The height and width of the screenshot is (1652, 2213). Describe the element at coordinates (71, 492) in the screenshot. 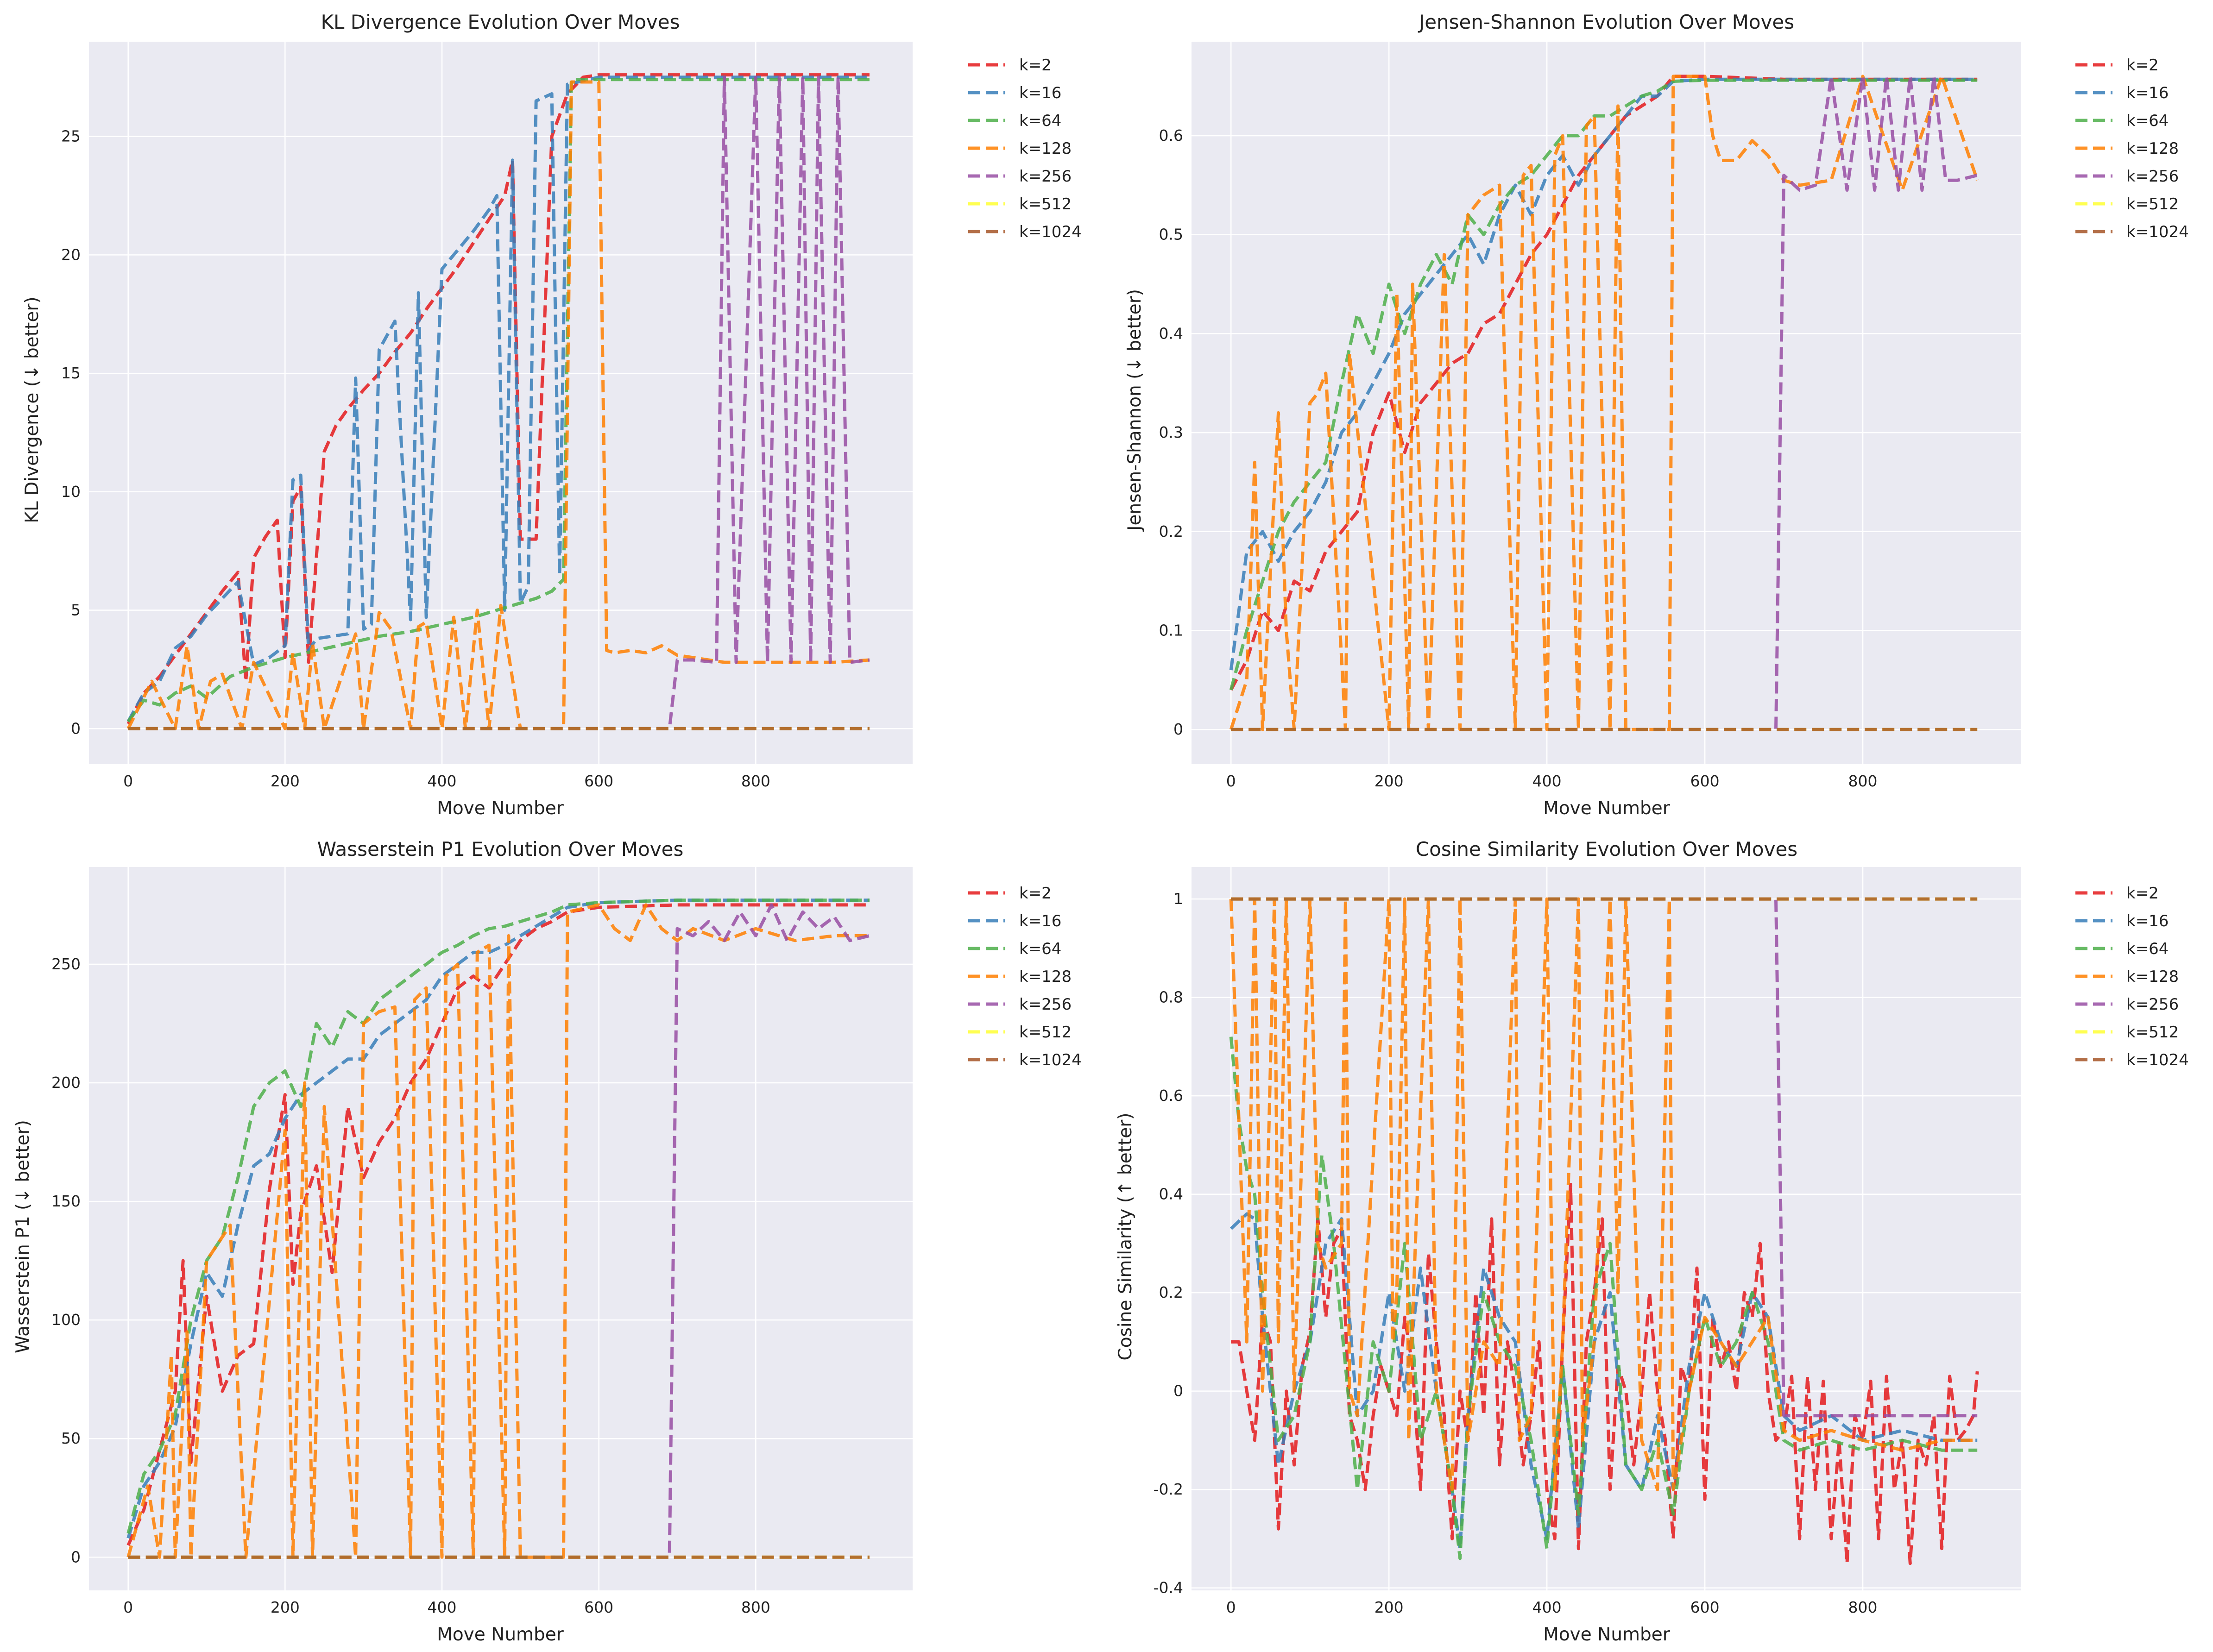

I see `y-tick-label: 10` at that location.